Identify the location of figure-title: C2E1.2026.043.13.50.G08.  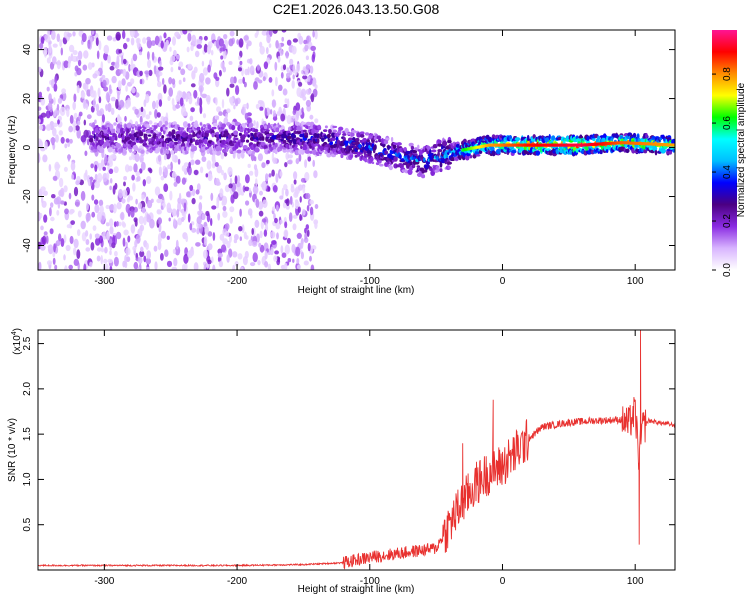
(356, 9).